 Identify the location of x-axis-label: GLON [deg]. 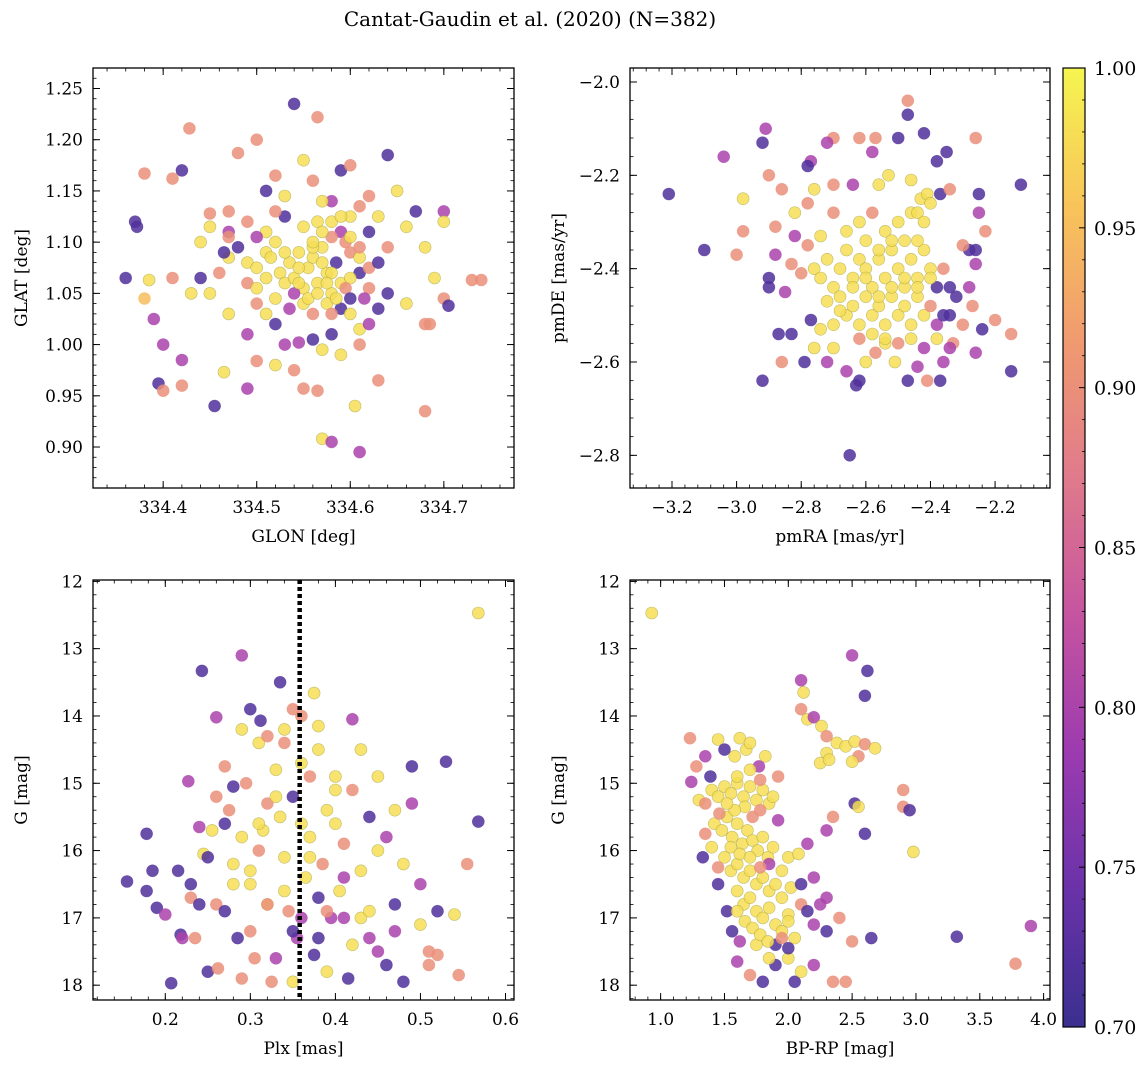
(303, 537).